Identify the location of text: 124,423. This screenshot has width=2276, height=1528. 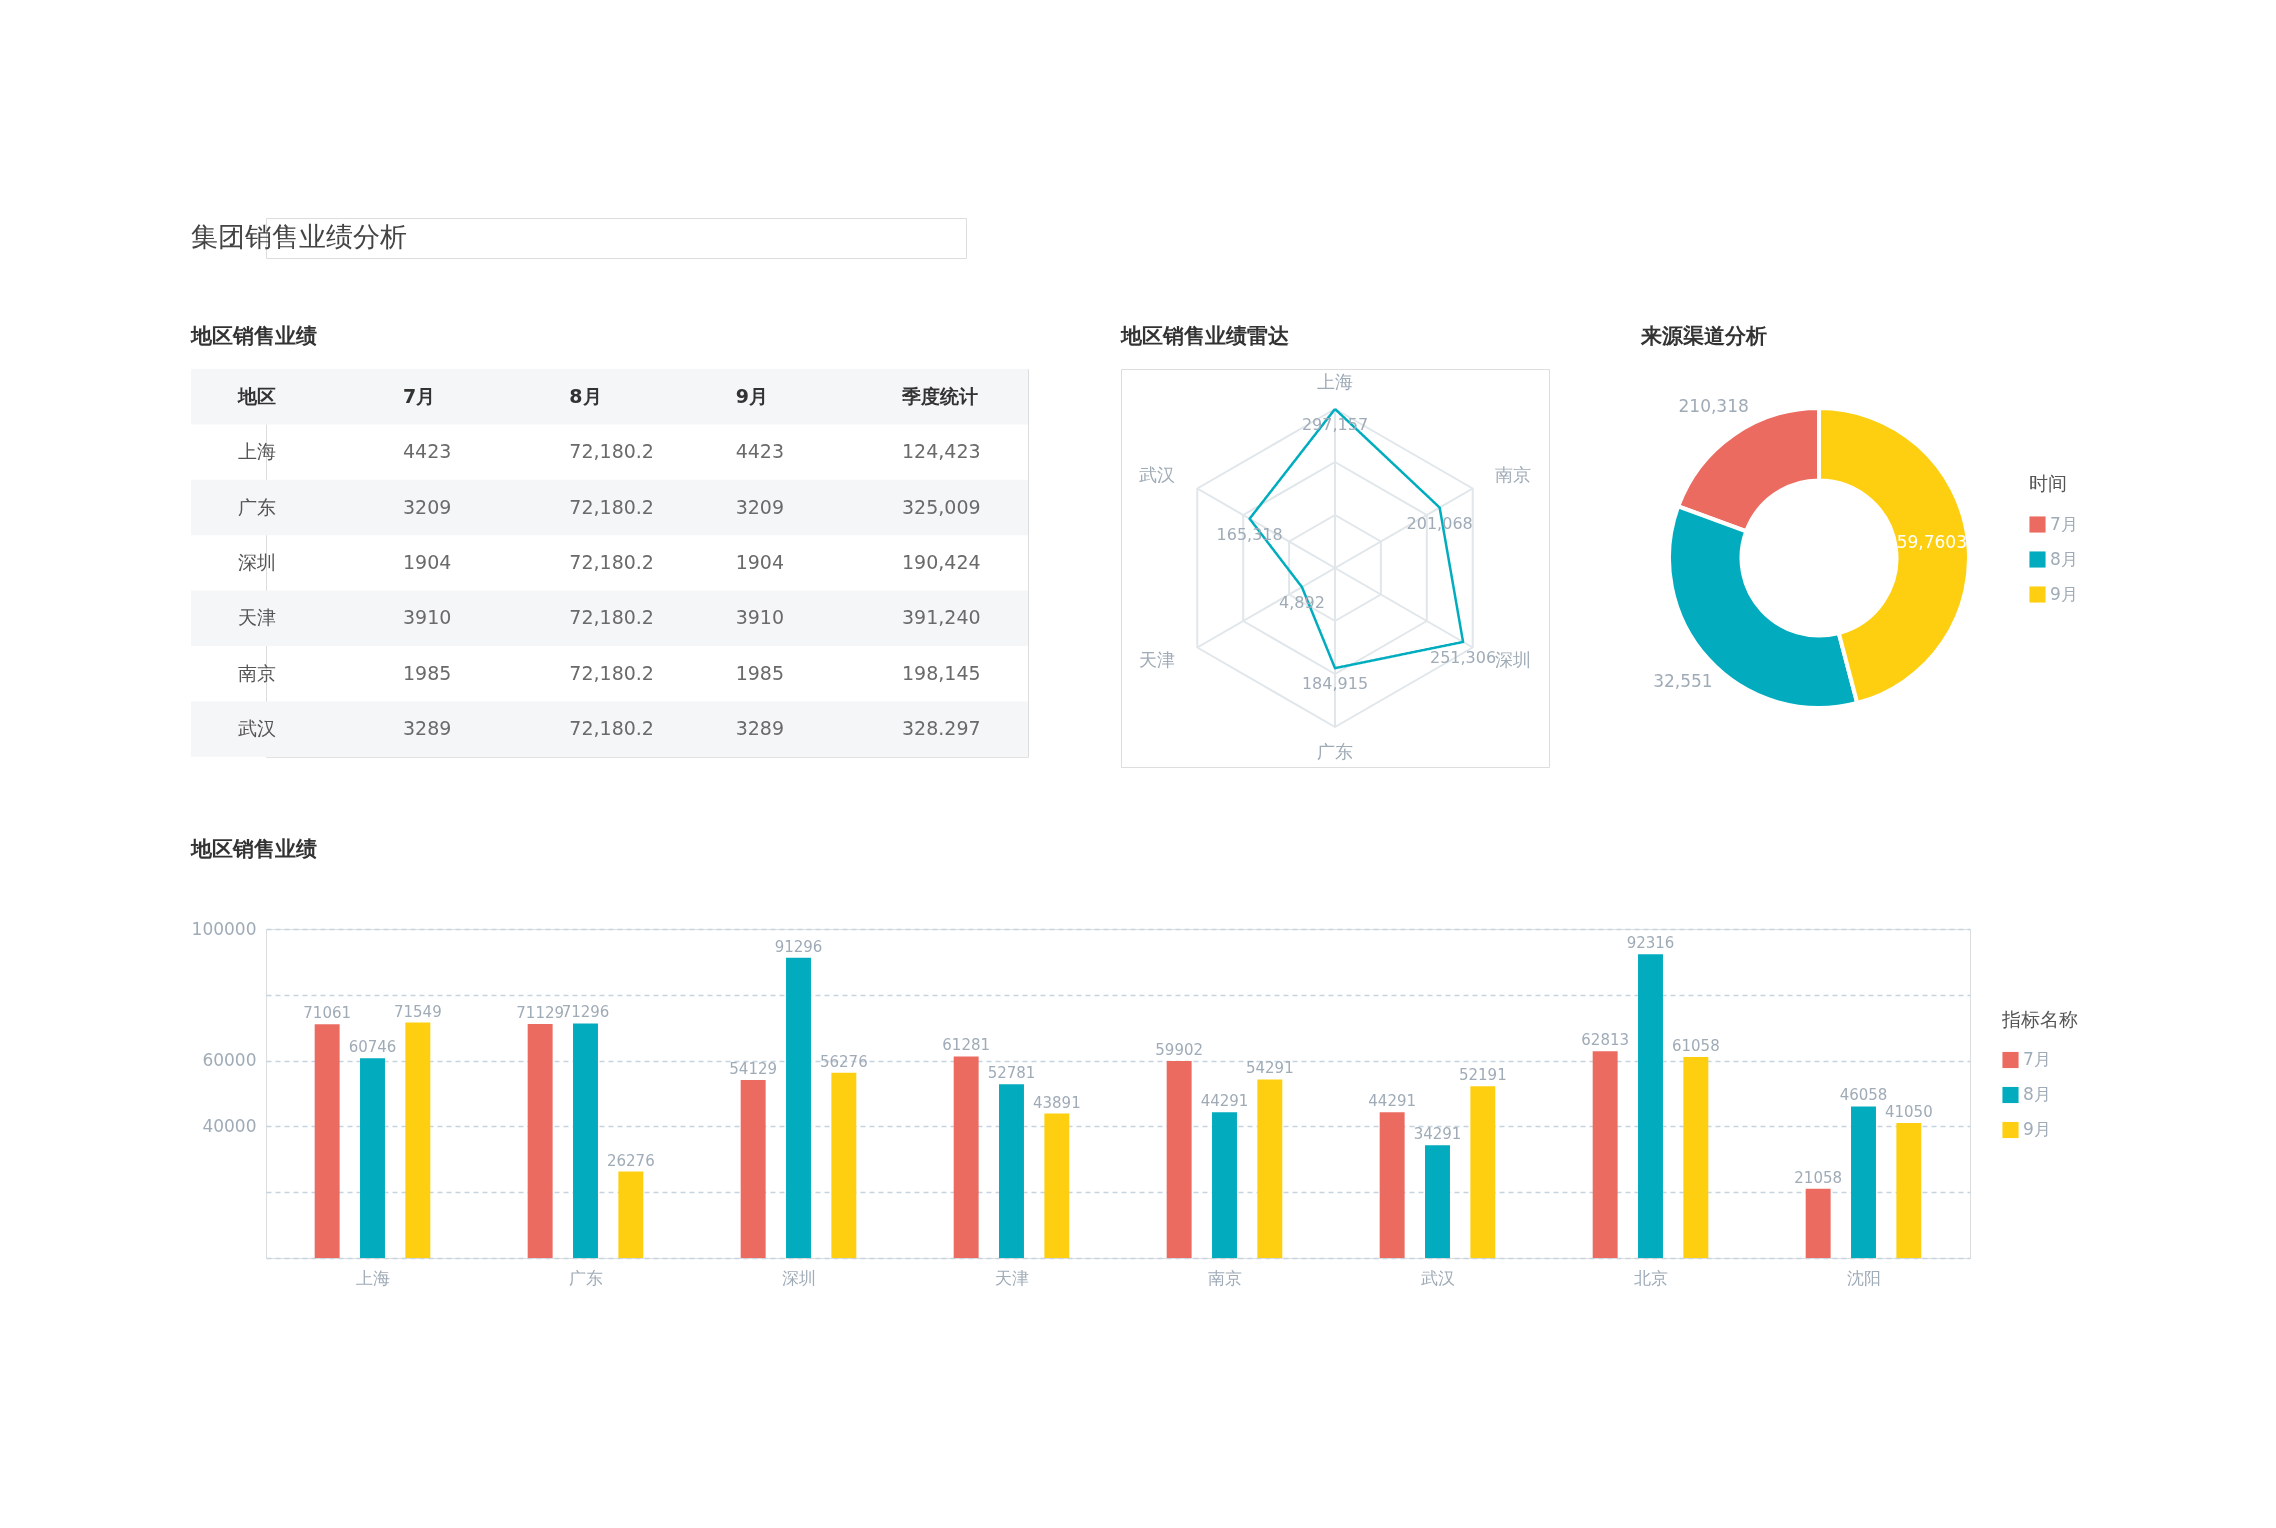
(941, 451).